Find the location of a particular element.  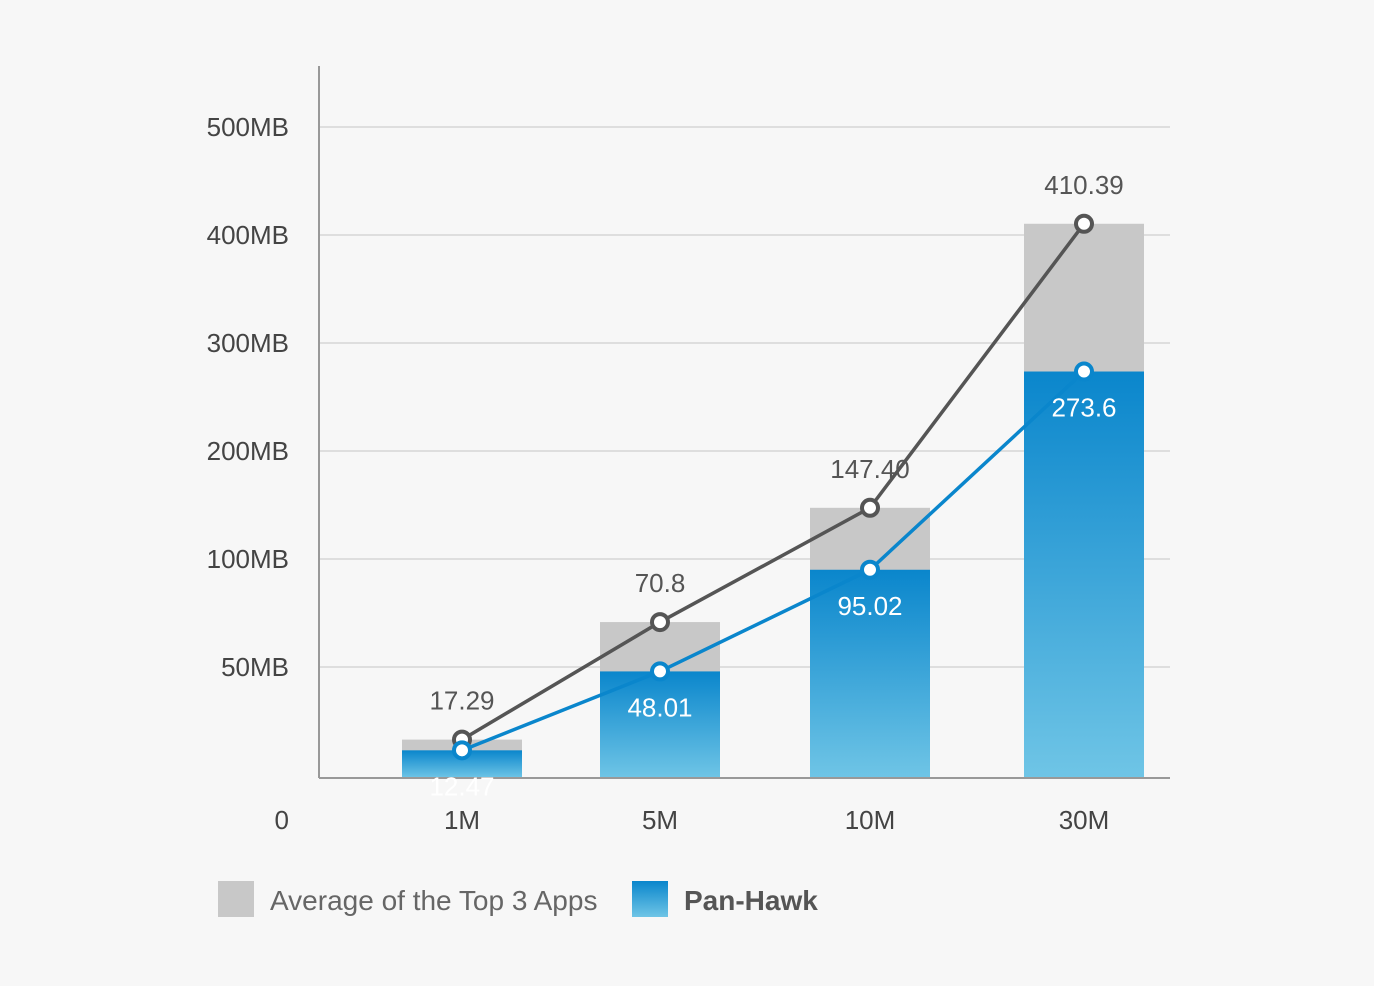

y-tick-label: 200MB is located at coordinates (248, 451).